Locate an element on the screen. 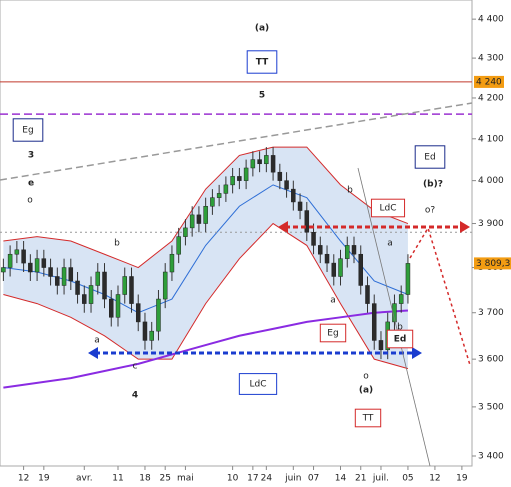 The width and height of the screenshot is (511, 487). annotation: 3 is located at coordinates (31, 156).